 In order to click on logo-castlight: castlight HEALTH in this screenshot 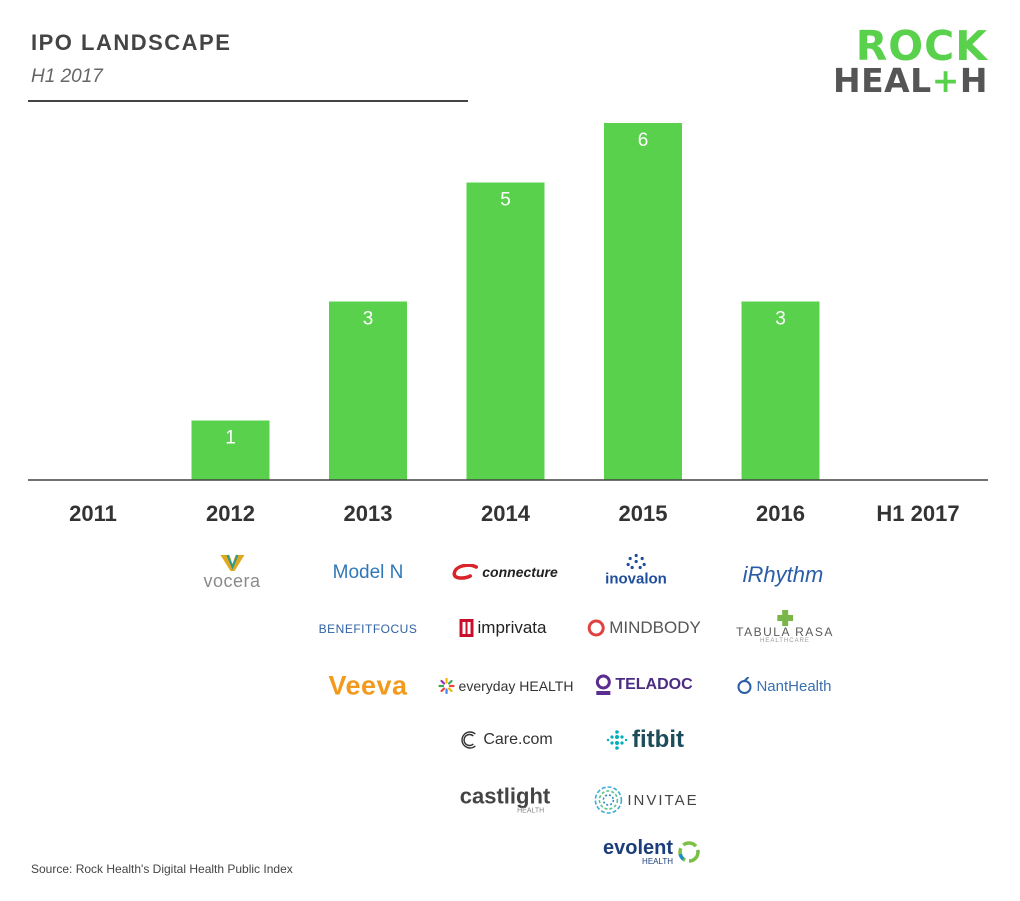, I will do `click(505, 799)`.